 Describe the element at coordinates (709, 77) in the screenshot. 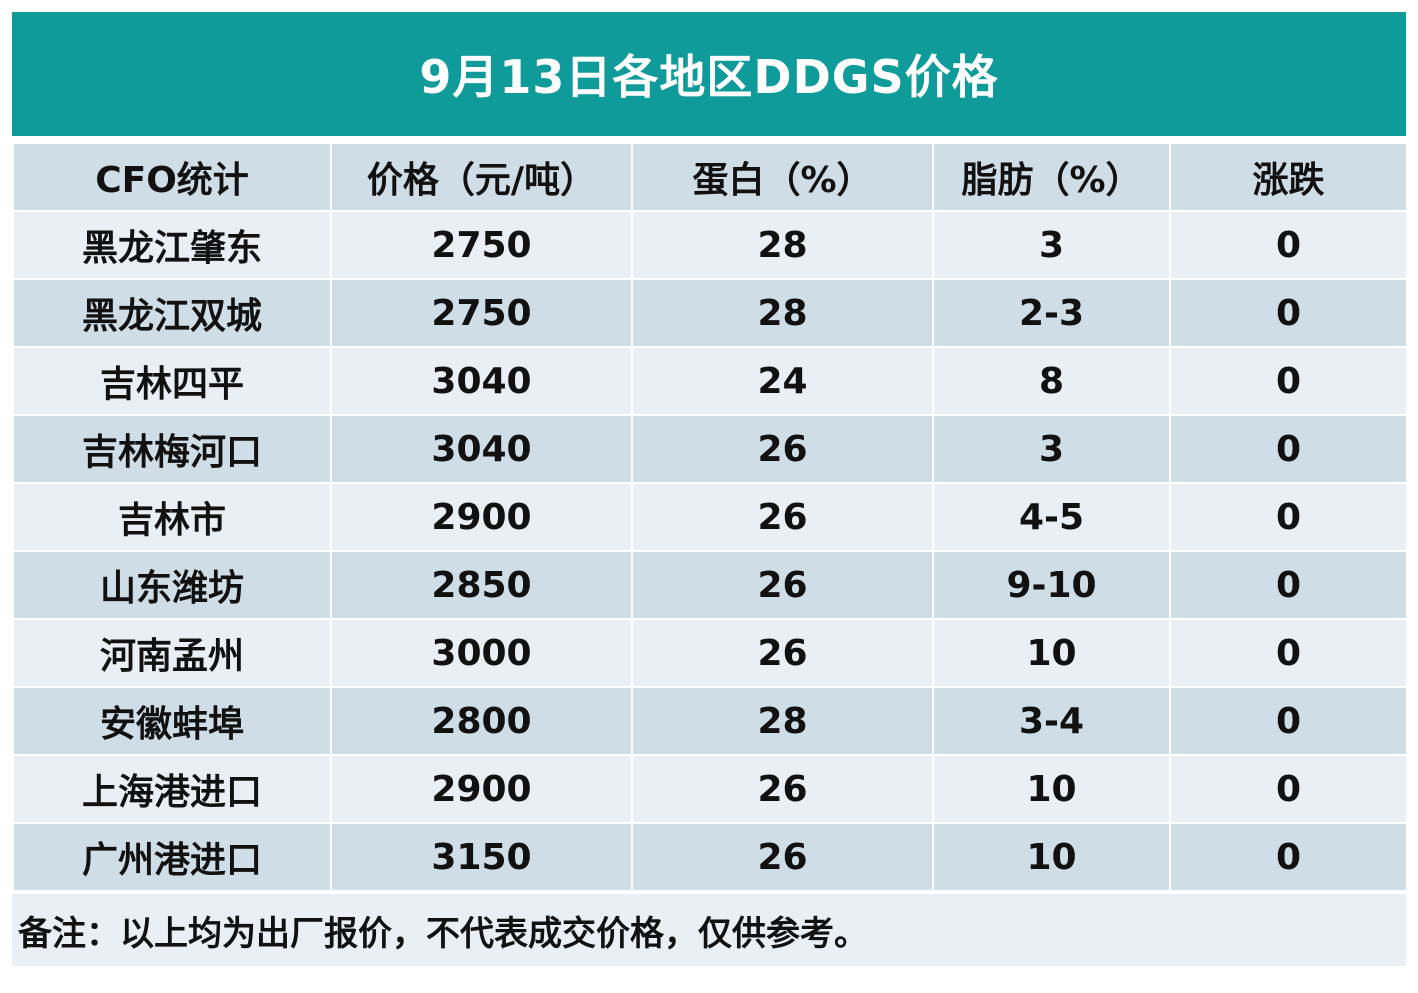

I see `table-title: 9月13日各地区DDGS价格` at that location.